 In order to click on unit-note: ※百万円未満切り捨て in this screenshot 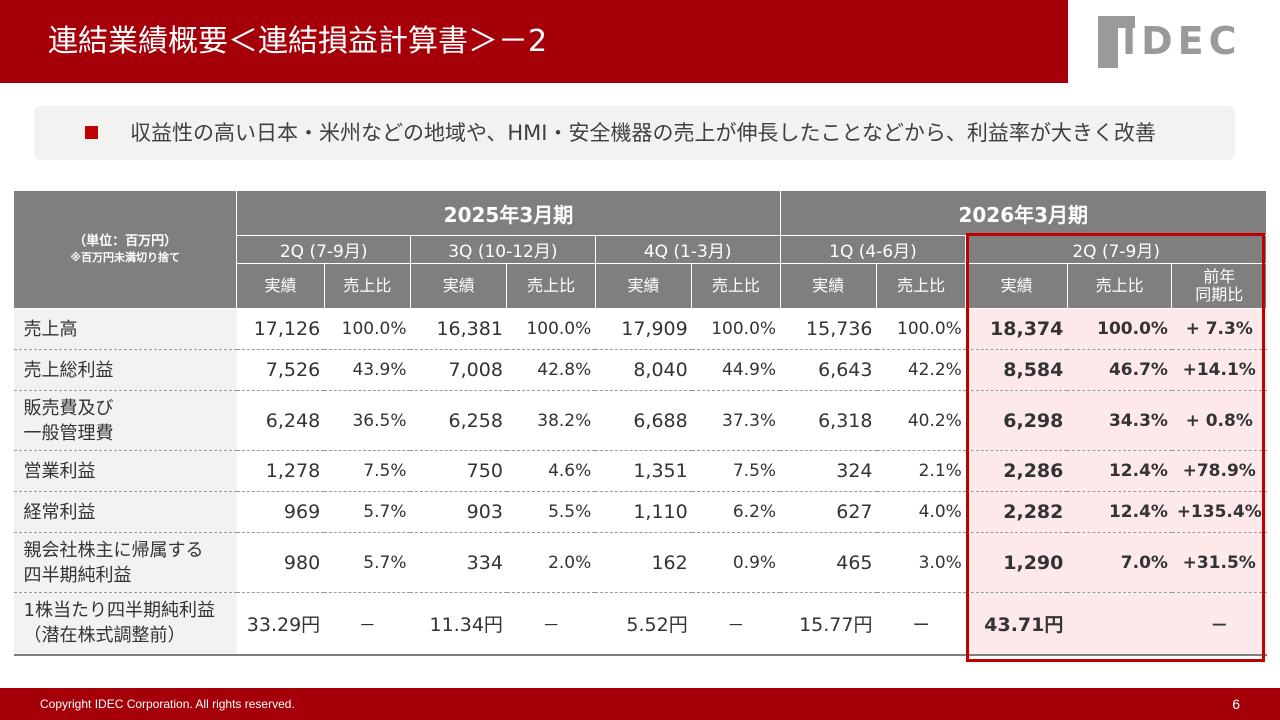, I will do `click(125, 257)`.